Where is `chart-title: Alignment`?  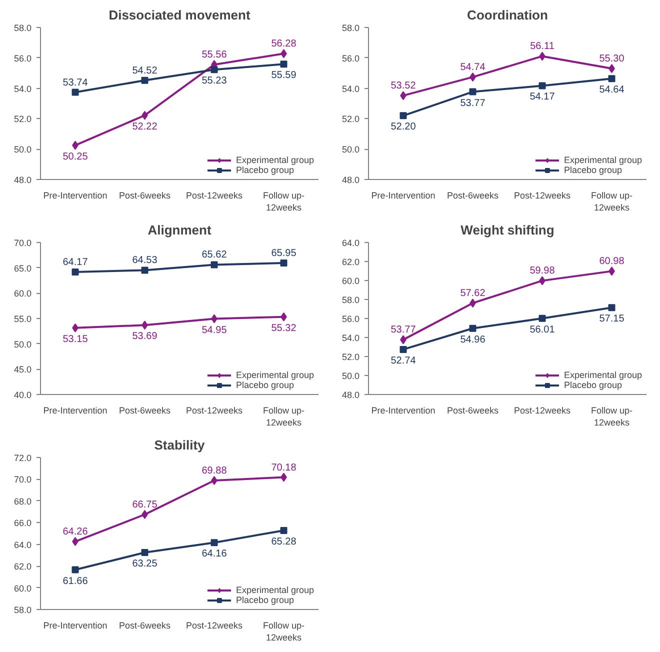
chart-title: Alignment is located at coordinates (180, 230).